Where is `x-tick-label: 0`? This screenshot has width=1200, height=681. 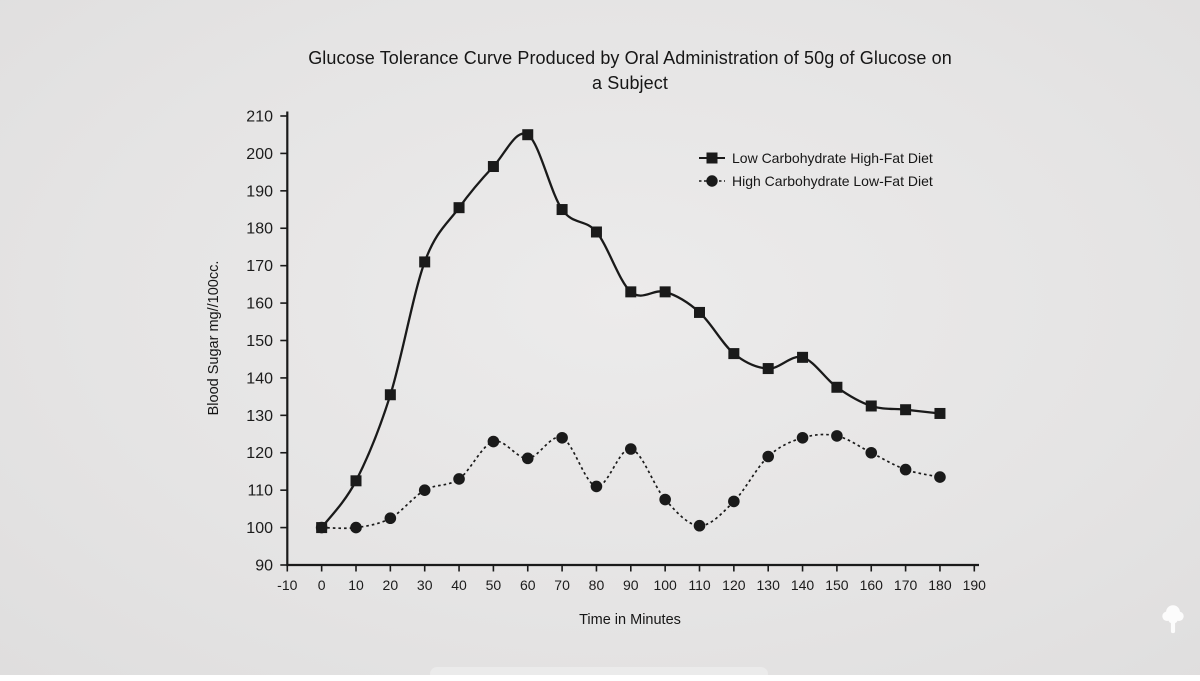
x-tick-label: 0 is located at coordinates (322, 585).